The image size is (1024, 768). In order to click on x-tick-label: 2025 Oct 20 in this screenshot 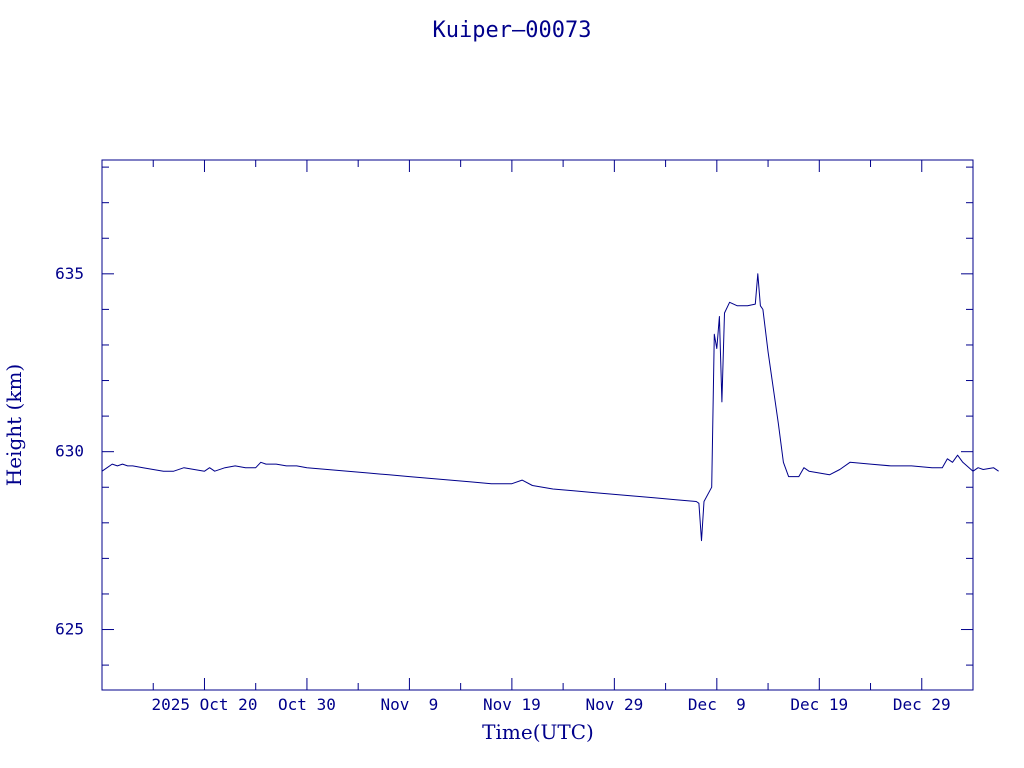, I will do `click(204, 704)`.